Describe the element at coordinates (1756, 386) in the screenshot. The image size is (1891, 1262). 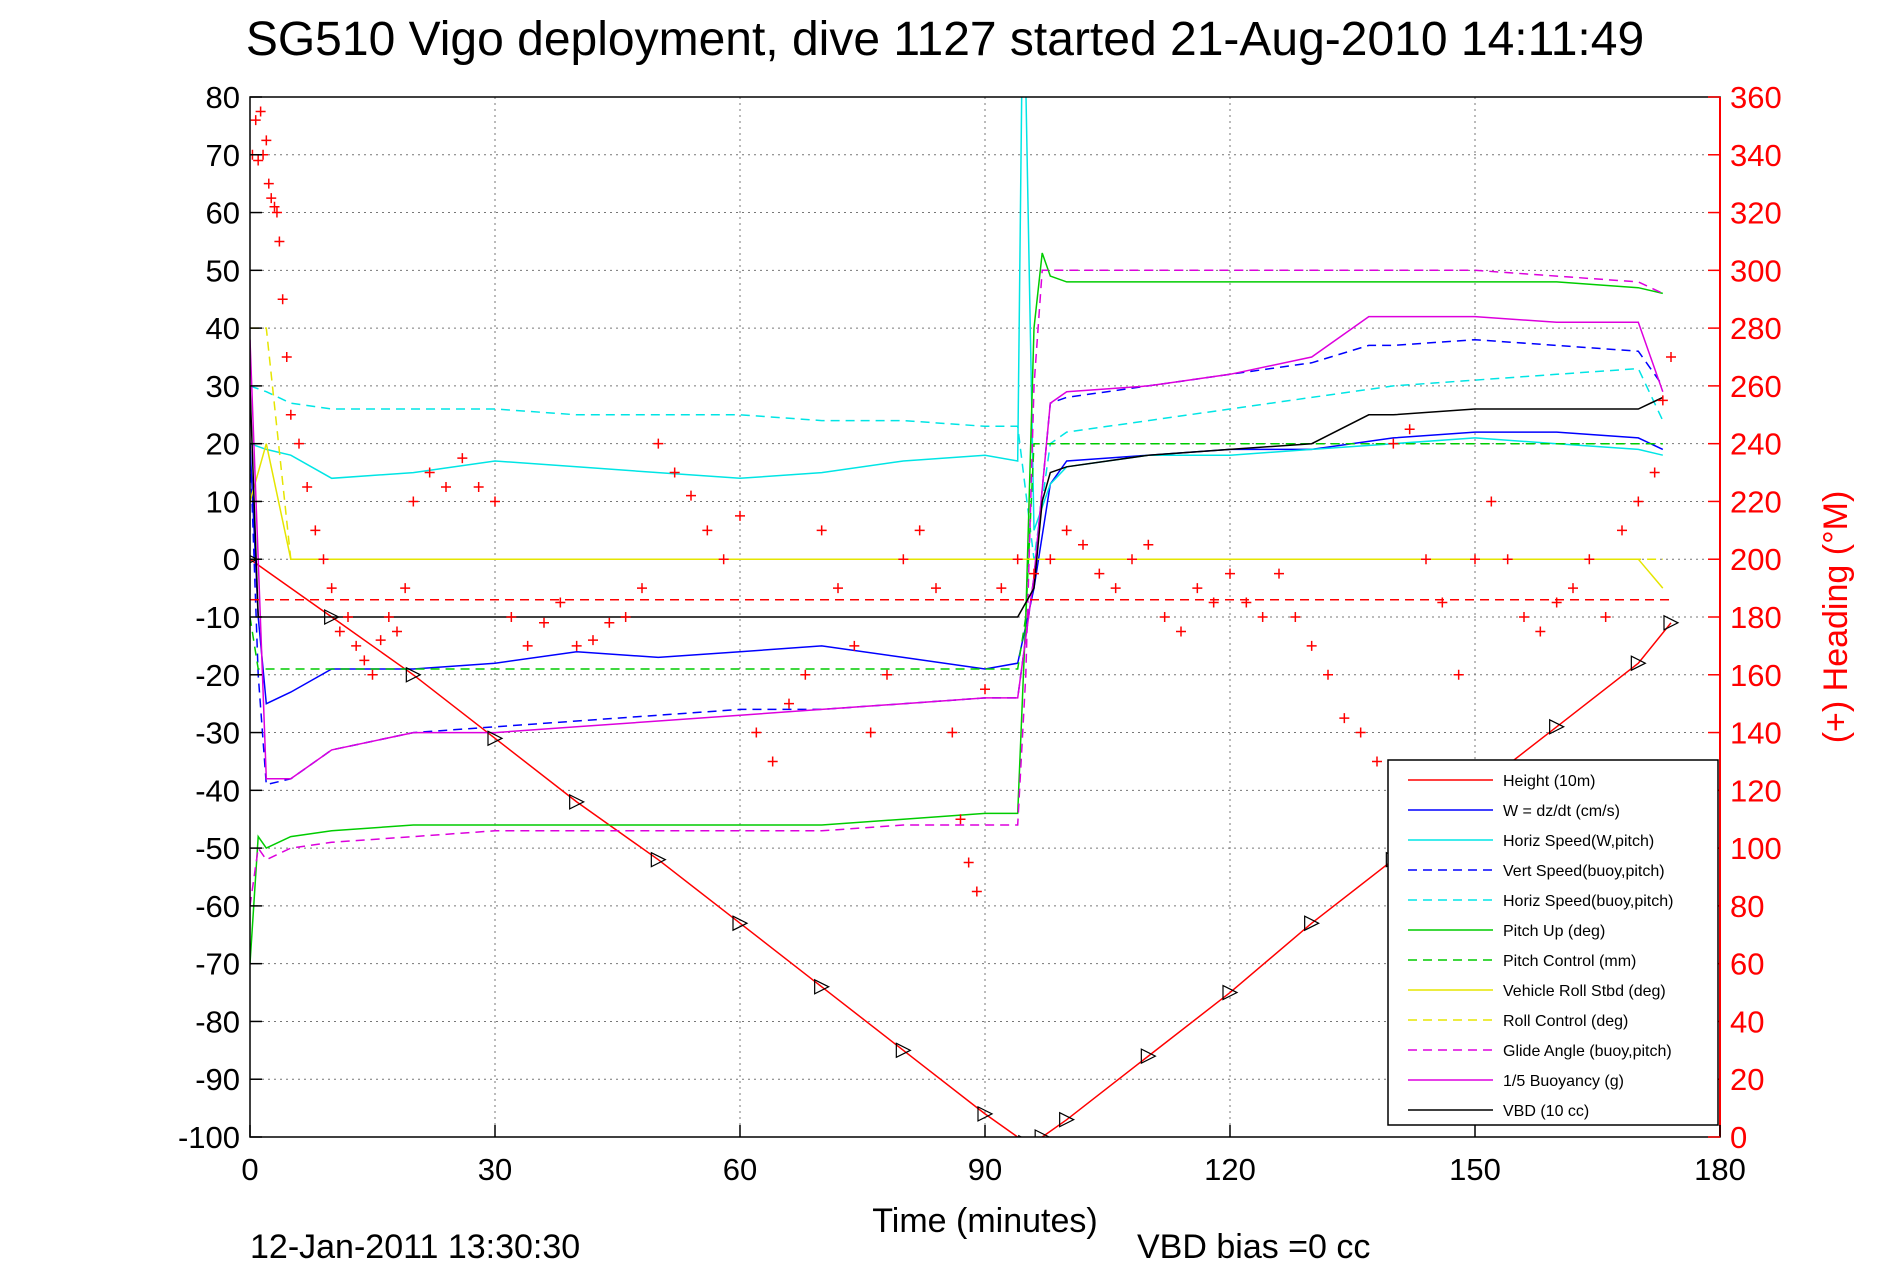
I see `y2-tick-label: 260` at that location.